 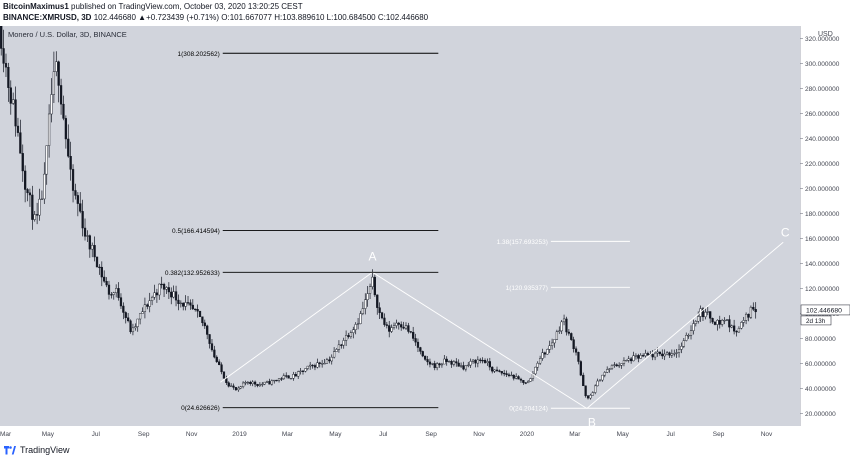 What do you see at coordinates (820, 389) in the screenshot?
I see `price-tick-label: 40.000000` at bounding box center [820, 389].